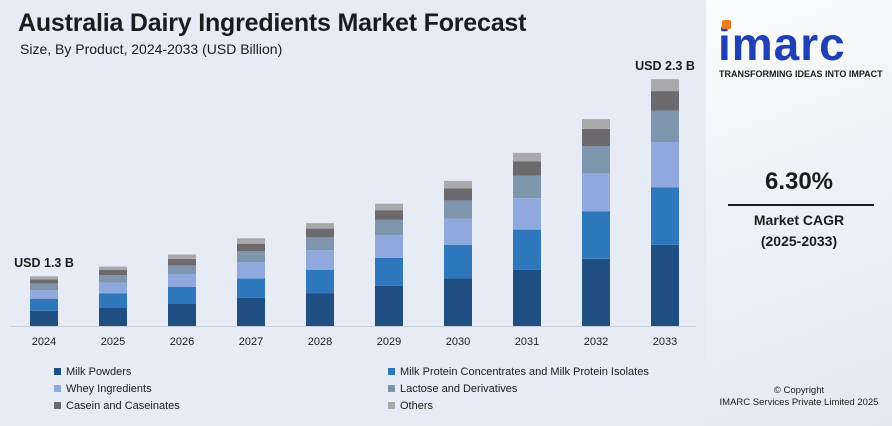  What do you see at coordinates (799, 402) in the screenshot?
I see `copyright-line-2: IMARC Services Private Limited 2025` at bounding box center [799, 402].